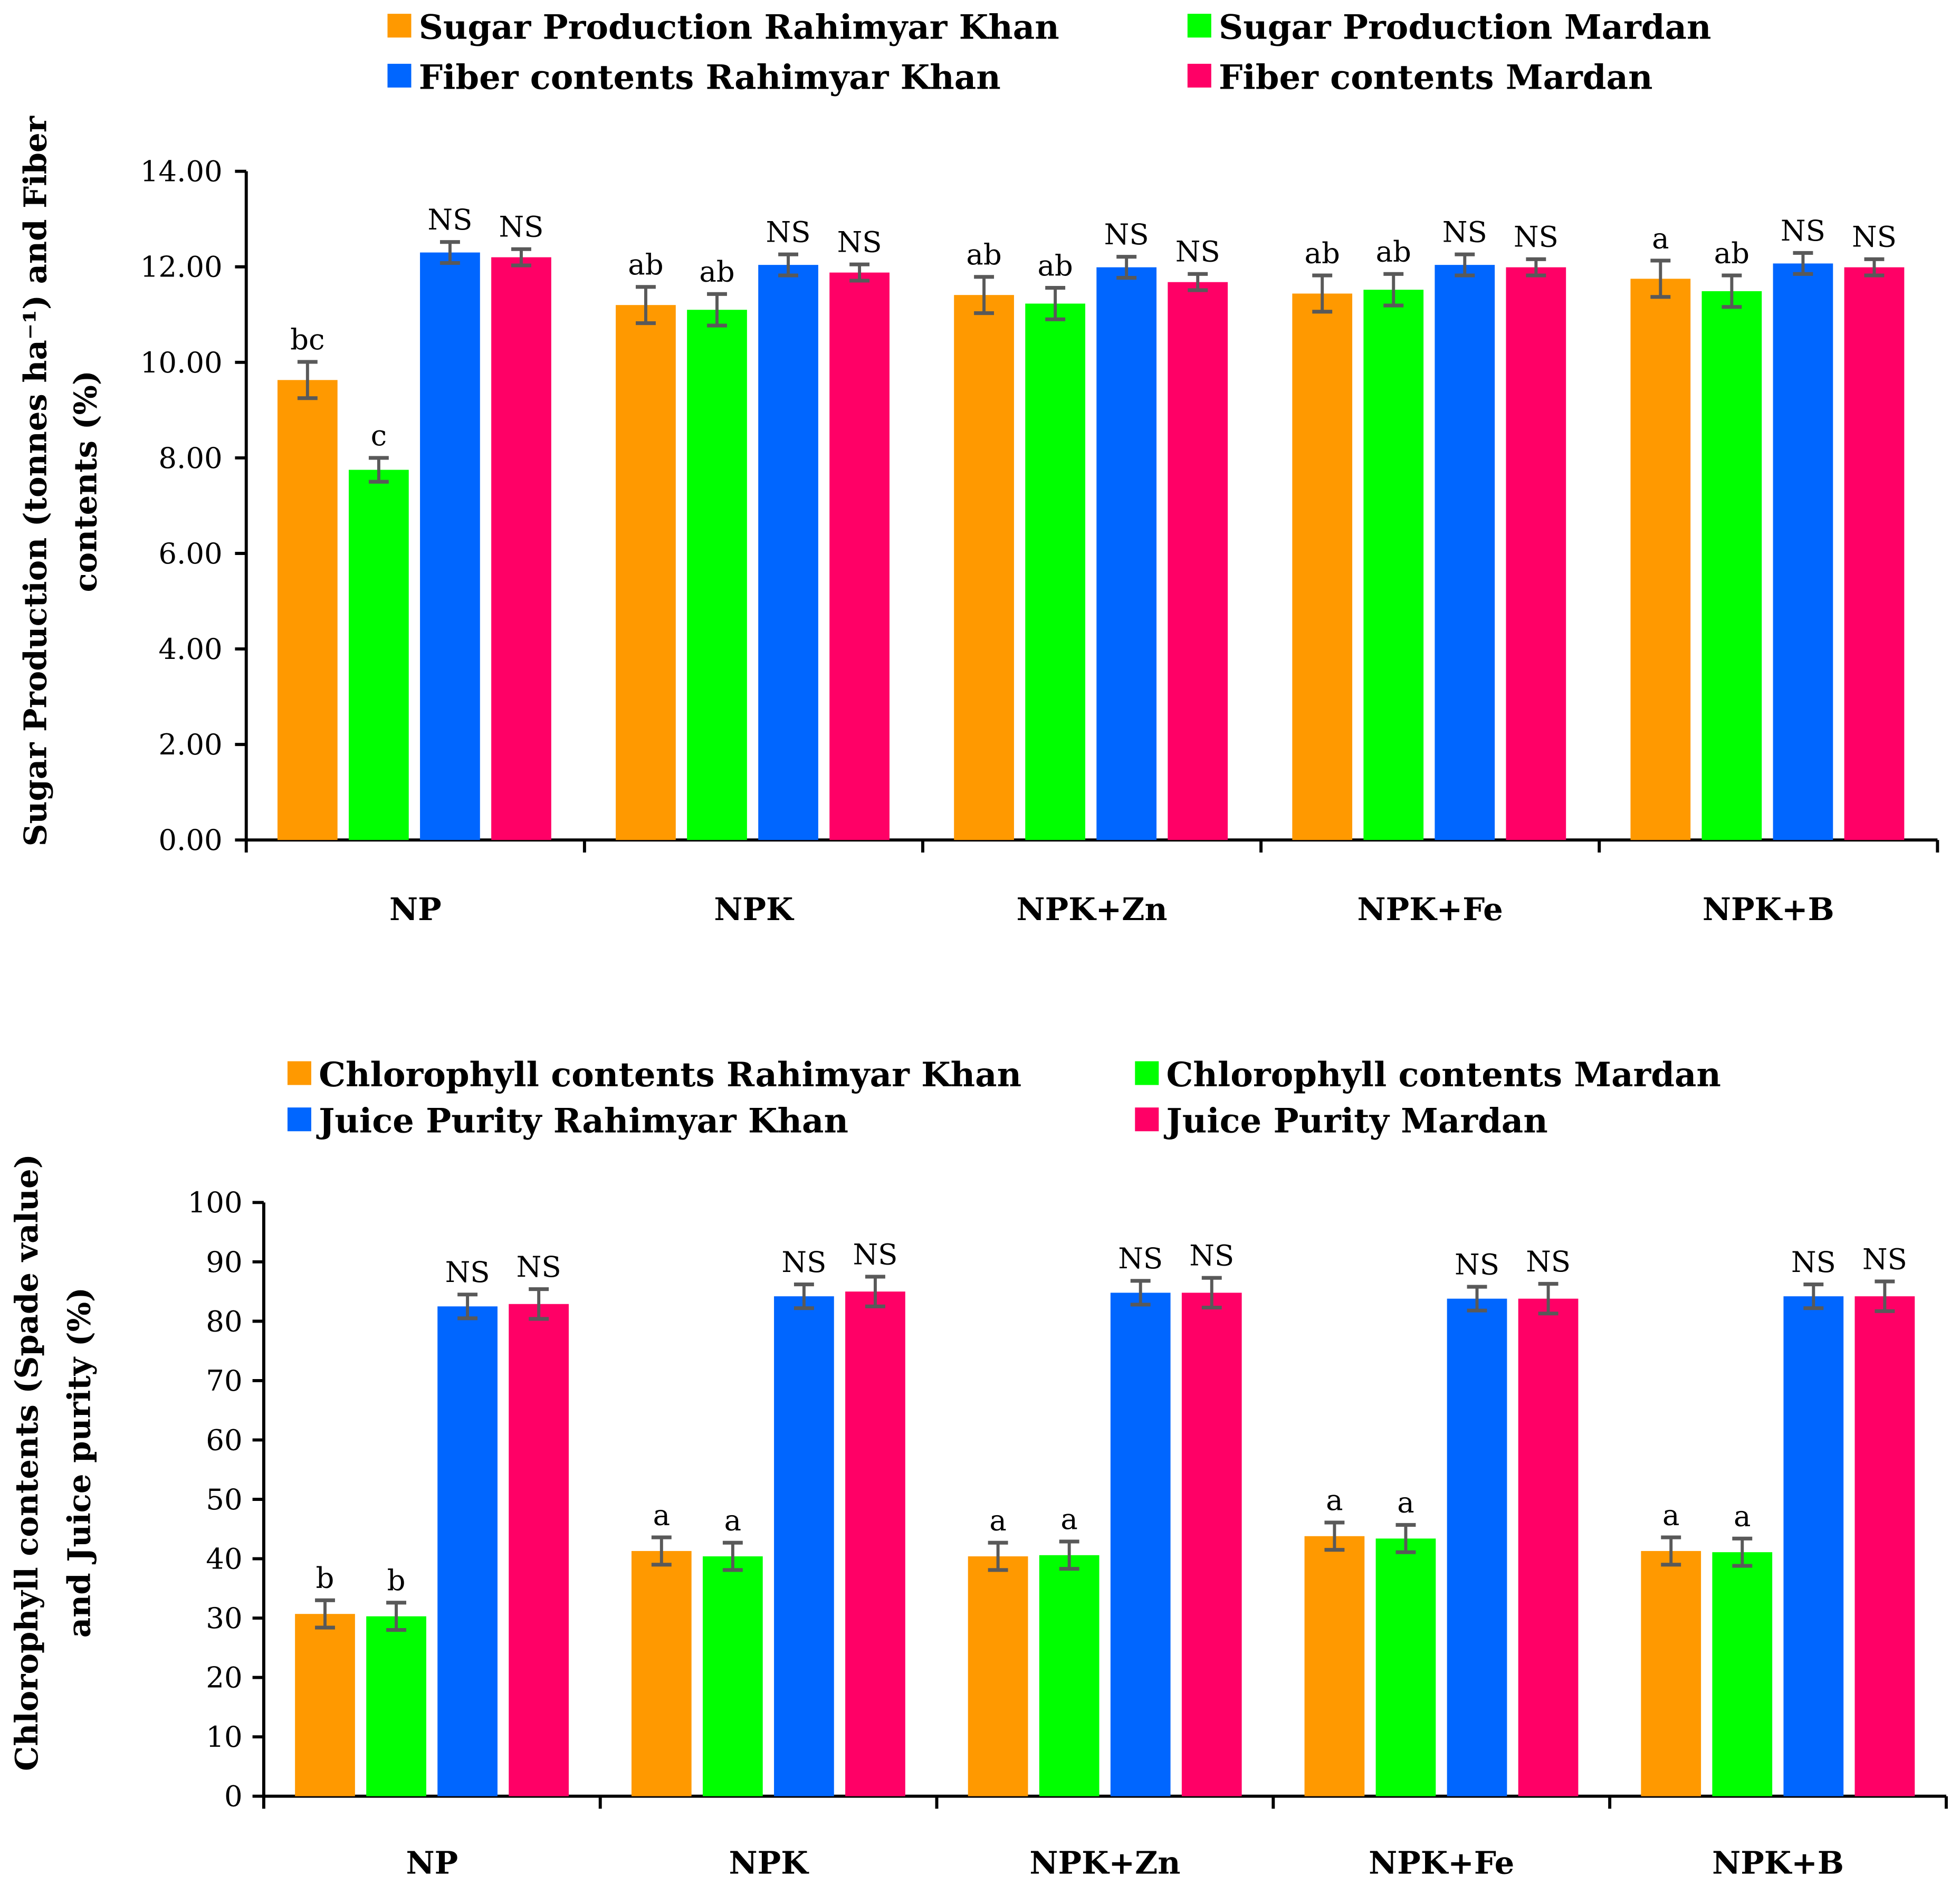 This screenshot has width=1960, height=1885. What do you see at coordinates (190, 649) in the screenshot?
I see `y-tick-label: 4.00` at bounding box center [190, 649].